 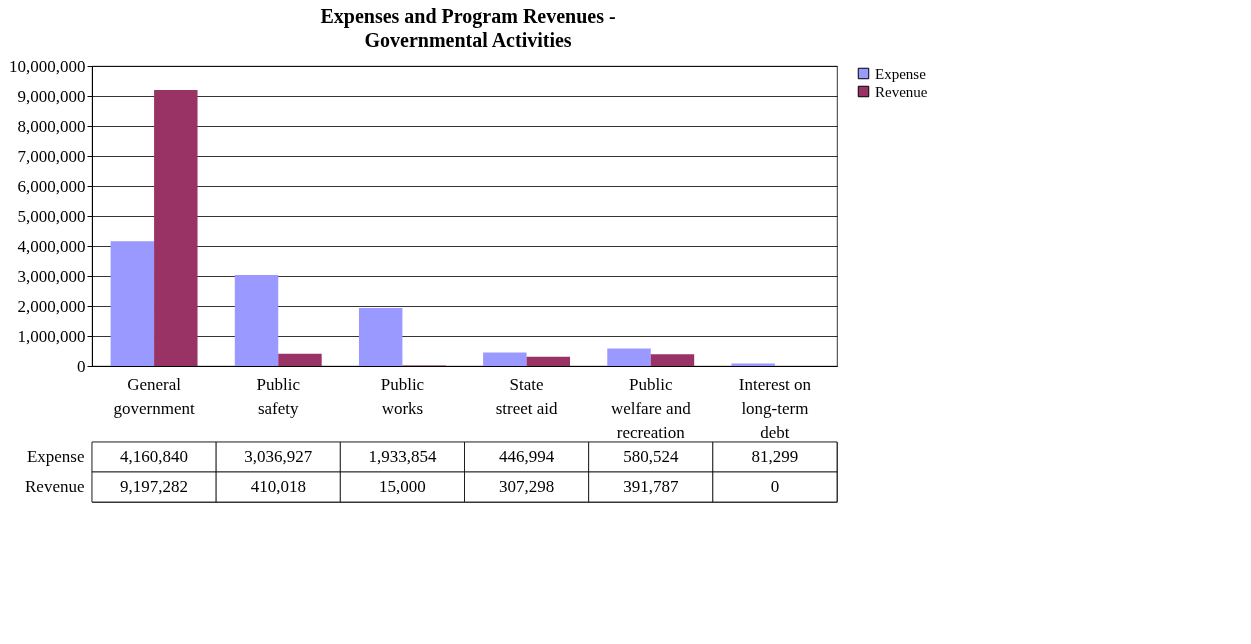 I want to click on data-label: 580,524, so click(x=651, y=456).